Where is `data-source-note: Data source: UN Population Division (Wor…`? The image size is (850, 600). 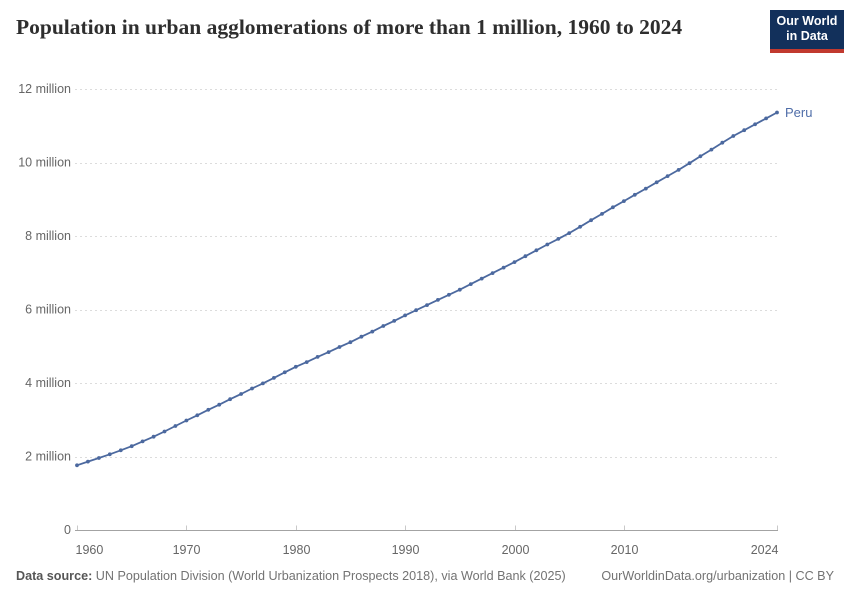
data-source-note: Data source: UN Population Division (Wor… is located at coordinates (291, 576).